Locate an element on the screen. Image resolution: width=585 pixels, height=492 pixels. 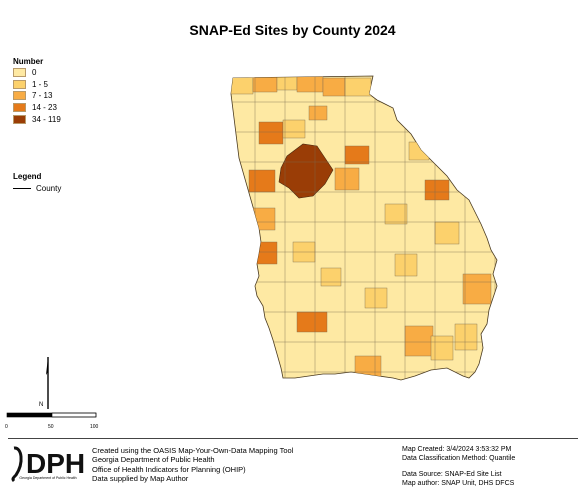
logo-text: DPH is located at coordinates (55, 463).